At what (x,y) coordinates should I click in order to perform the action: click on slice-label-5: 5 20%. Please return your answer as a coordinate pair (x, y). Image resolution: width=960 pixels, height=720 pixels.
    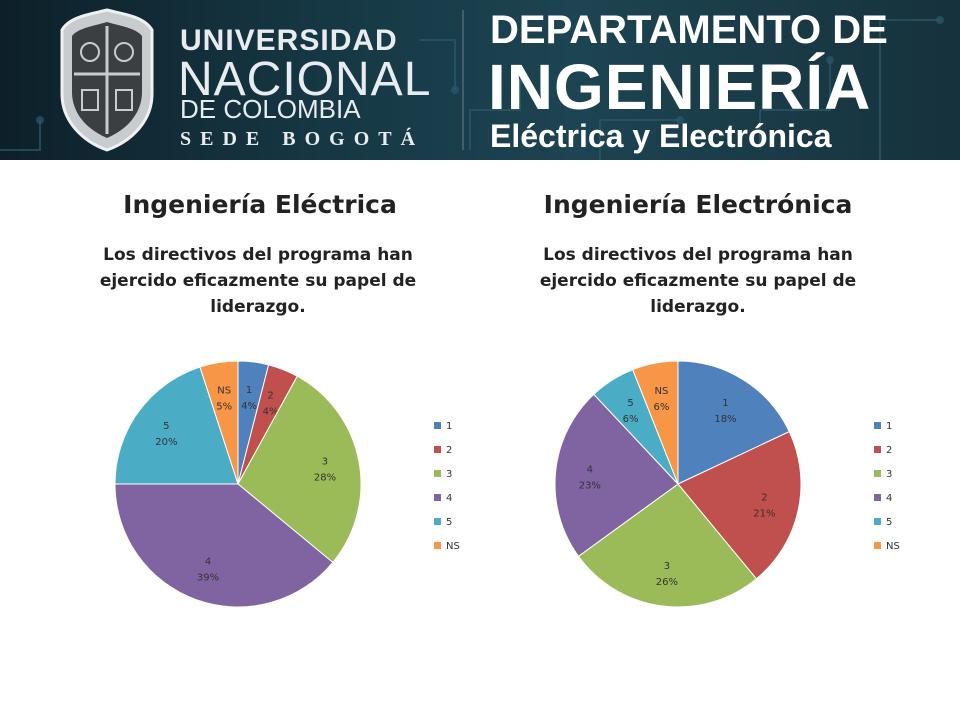
    Looking at the image, I should click on (166, 434).